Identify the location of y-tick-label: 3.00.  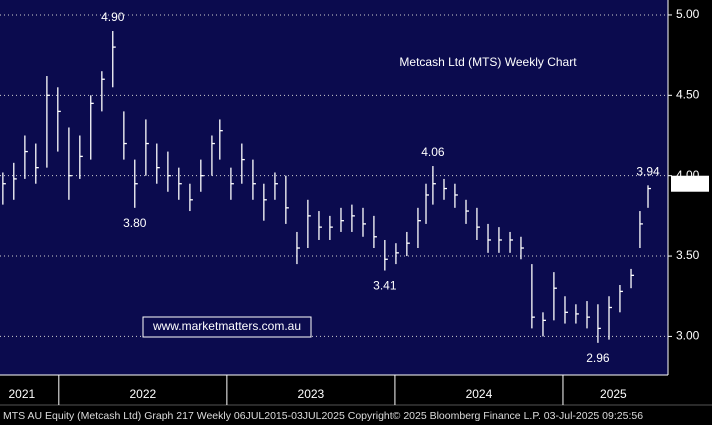
(688, 336).